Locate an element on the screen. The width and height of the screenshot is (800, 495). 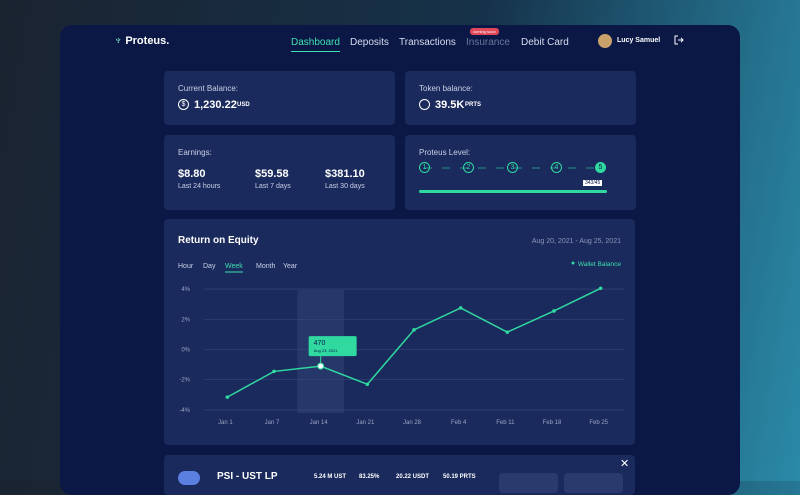
label: Proteus Level: is located at coordinates (445, 152).